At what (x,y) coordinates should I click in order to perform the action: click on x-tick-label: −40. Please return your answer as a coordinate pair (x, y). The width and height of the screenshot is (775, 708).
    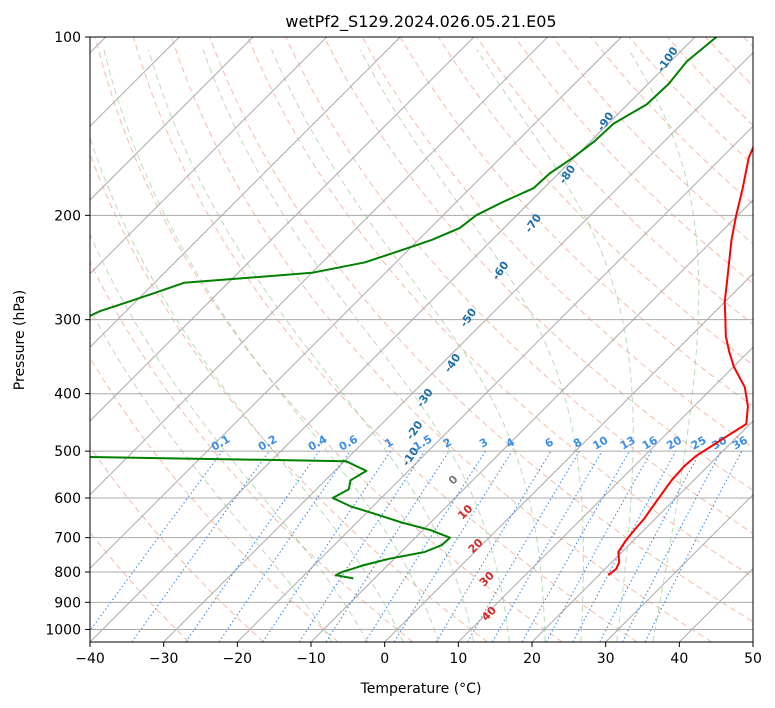
    Looking at the image, I should click on (90, 659).